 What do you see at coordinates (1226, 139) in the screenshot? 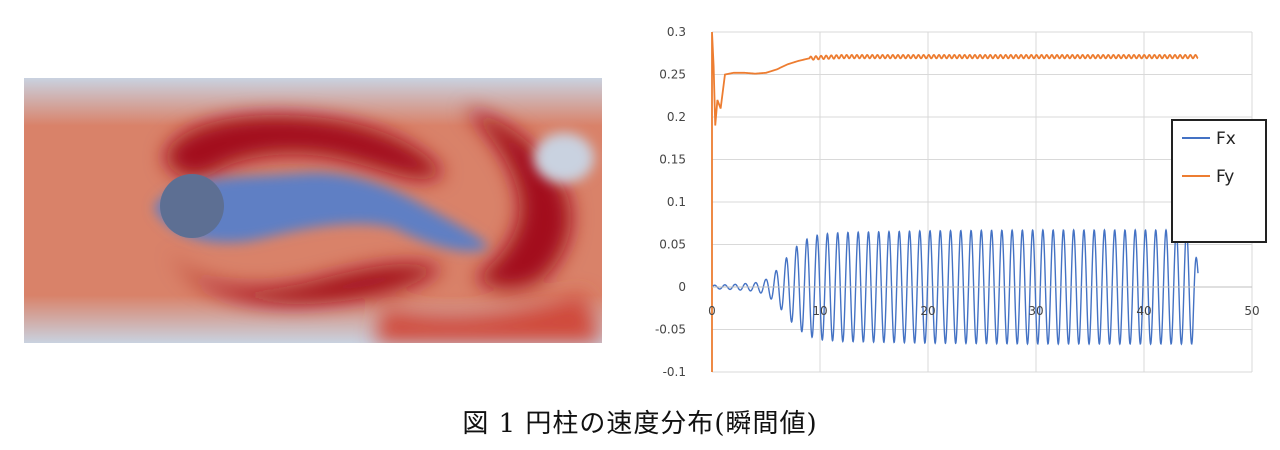
I see `legend-label-fx: Fx` at bounding box center [1226, 139].